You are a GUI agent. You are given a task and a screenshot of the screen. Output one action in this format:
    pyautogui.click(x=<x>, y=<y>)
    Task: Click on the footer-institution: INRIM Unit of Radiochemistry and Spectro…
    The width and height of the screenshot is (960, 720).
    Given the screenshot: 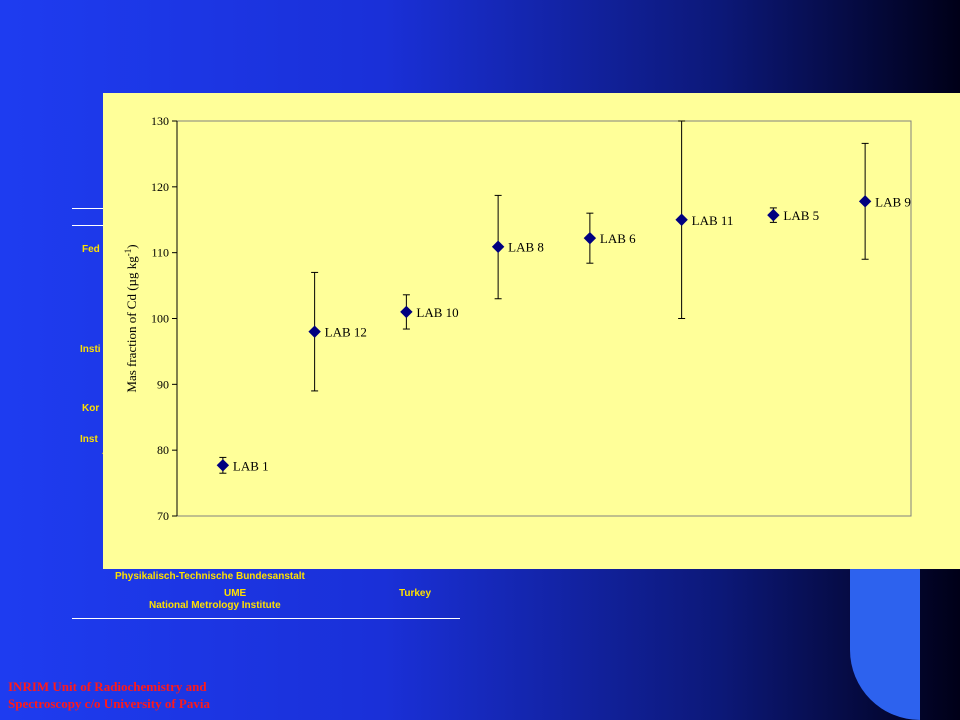 What is the action you would take?
    pyautogui.click(x=109, y=695)
    